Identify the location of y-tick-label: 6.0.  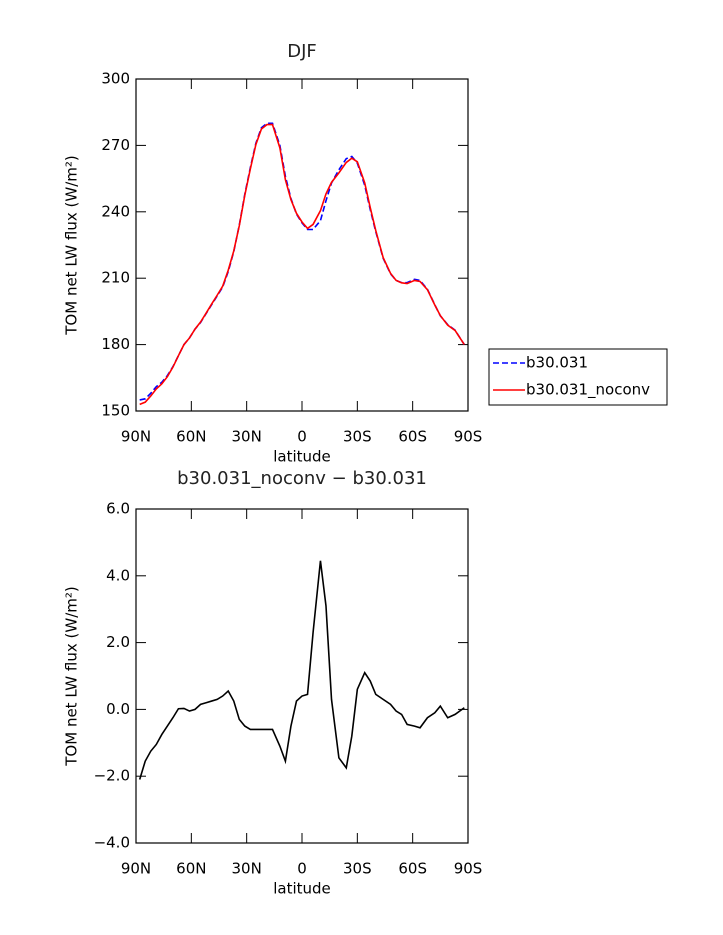
(118, 509).